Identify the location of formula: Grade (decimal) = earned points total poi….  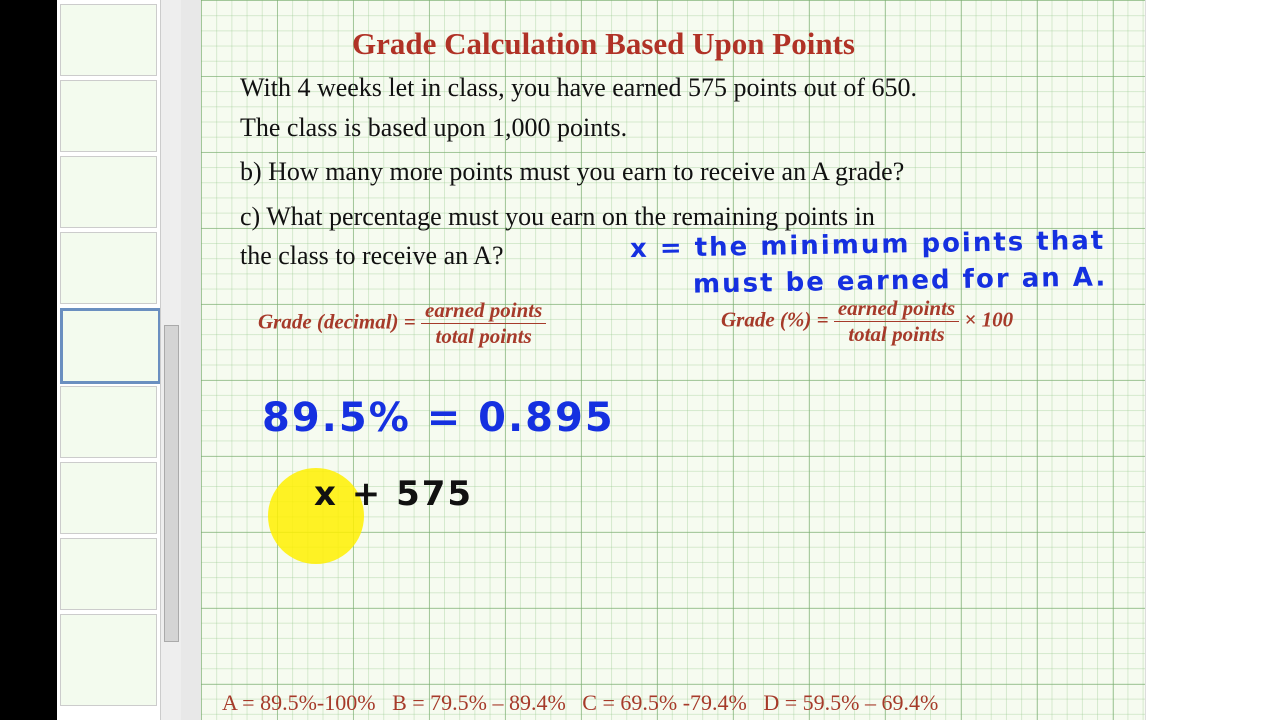
(402, 323).